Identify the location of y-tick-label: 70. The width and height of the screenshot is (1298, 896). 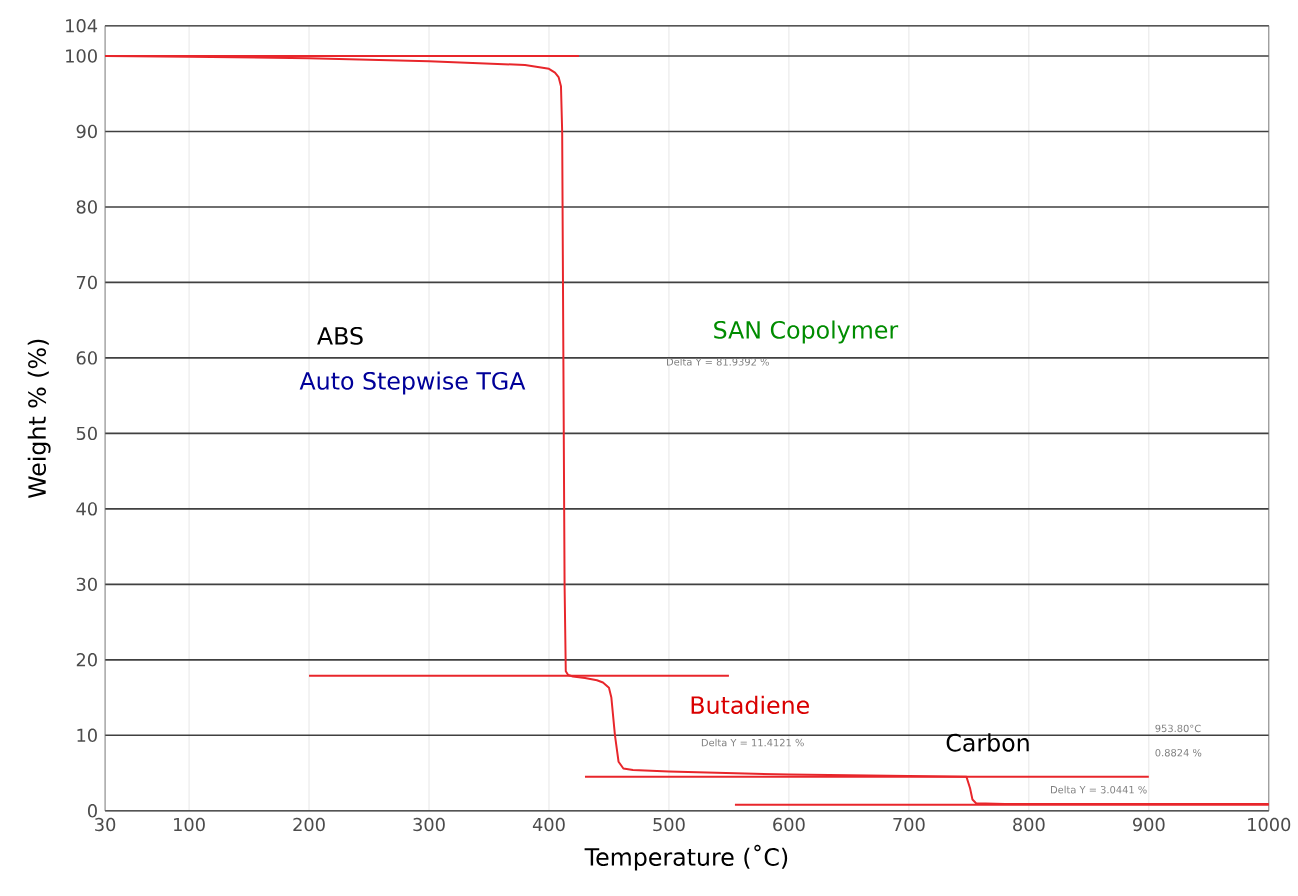
(86, 282).